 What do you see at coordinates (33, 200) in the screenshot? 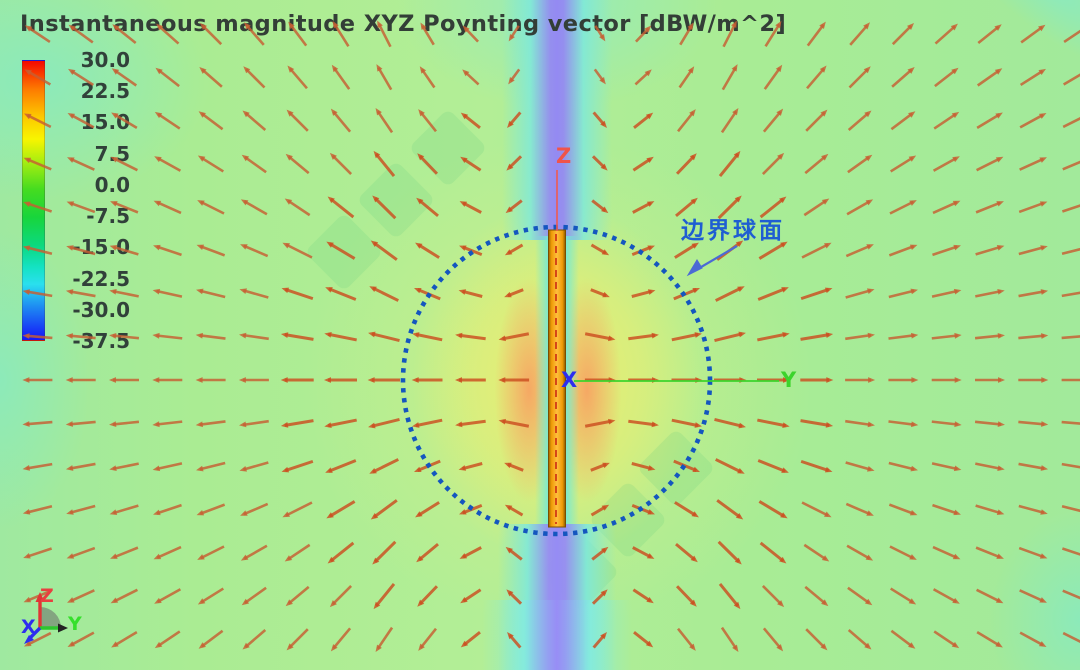
I see `colorbar-gradient` at bounding box center [33, 200].